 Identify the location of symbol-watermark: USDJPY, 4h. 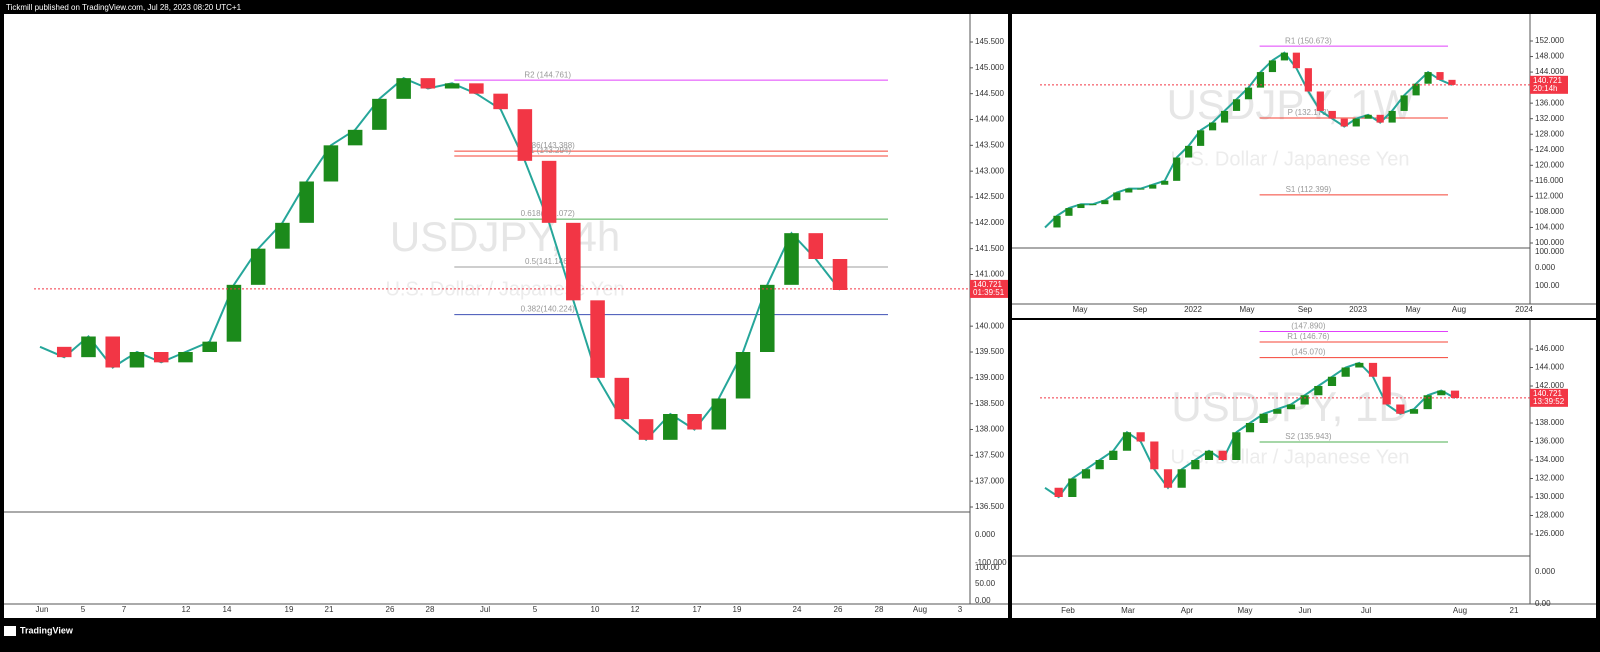
(505, 236).